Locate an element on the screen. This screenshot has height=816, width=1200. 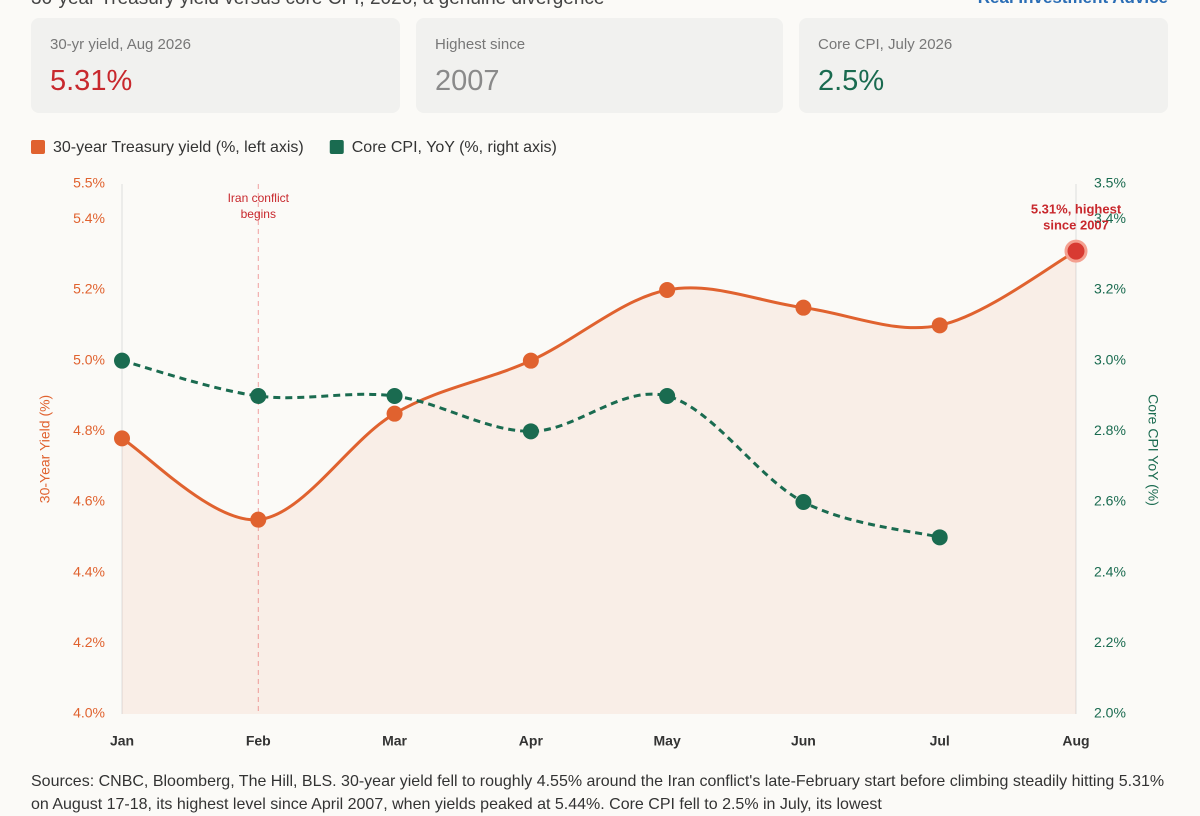
legend-label: Core CPI, YoY (%, right axis) is located at coordinates (454, 147).